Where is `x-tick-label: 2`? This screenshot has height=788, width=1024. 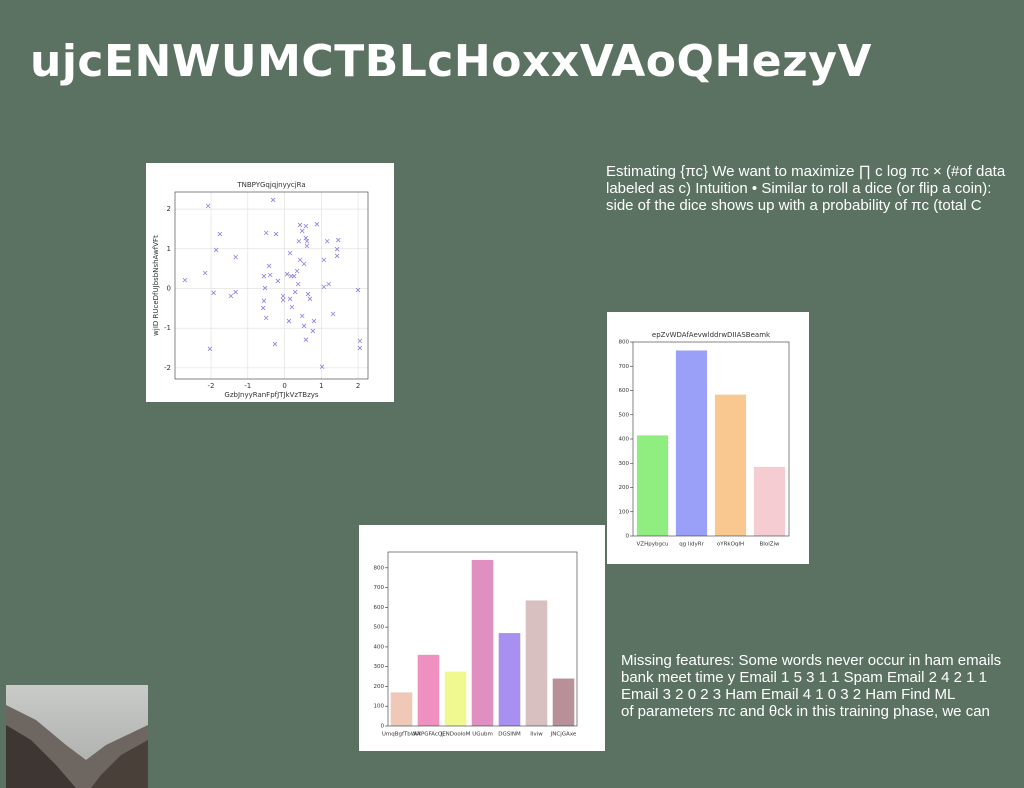
x-tick-label: 2 is located at coordinates (358, 386).